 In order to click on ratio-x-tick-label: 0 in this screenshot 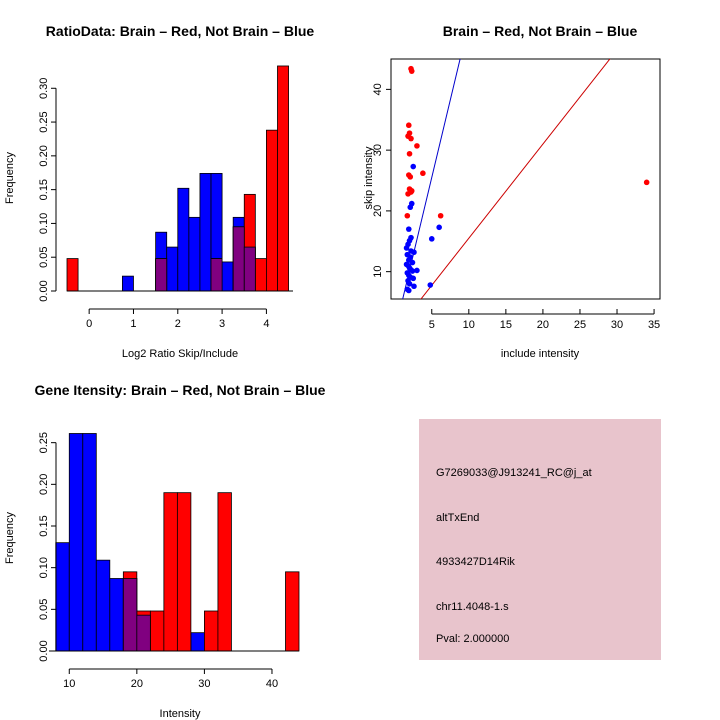, I will do `click(89, 324)`.